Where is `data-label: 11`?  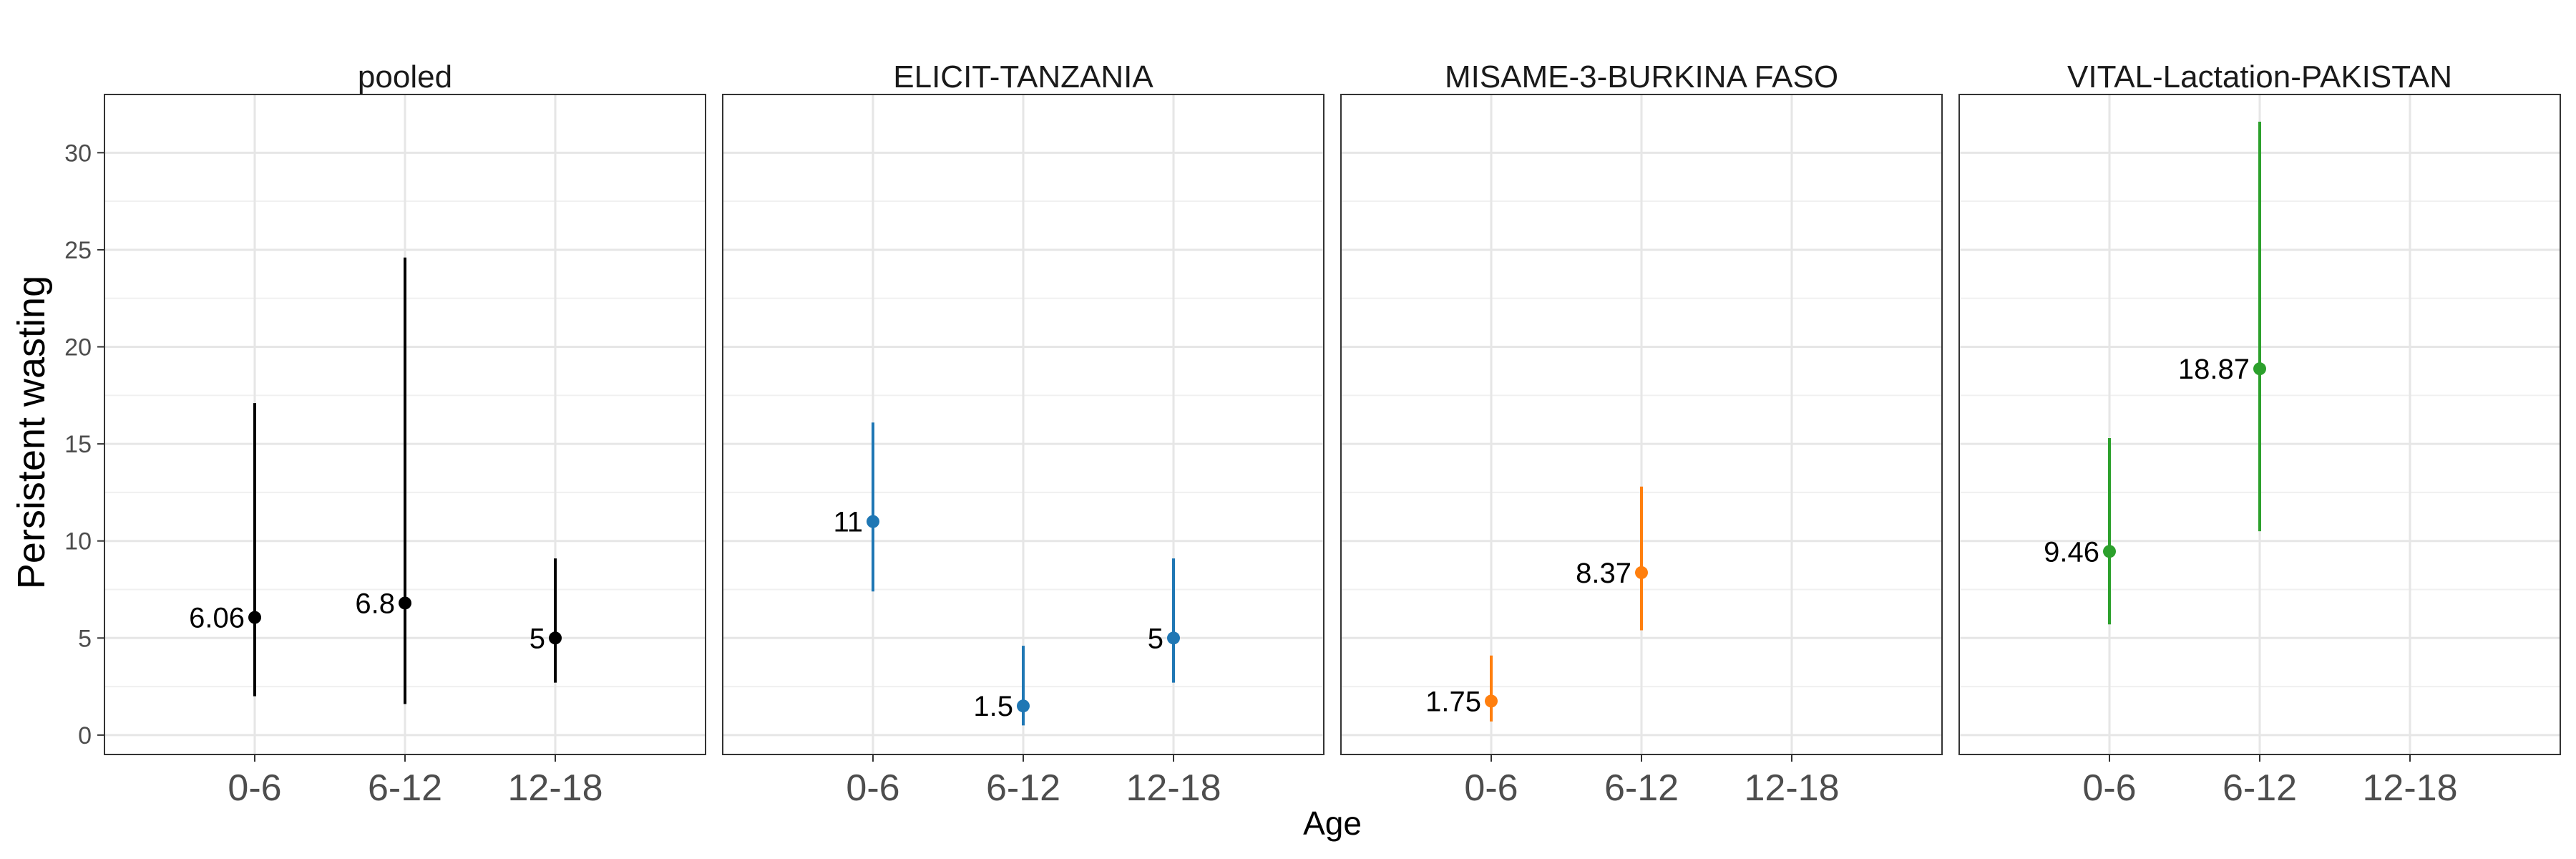 data-label: 11 is located at coordinates (848, 522).